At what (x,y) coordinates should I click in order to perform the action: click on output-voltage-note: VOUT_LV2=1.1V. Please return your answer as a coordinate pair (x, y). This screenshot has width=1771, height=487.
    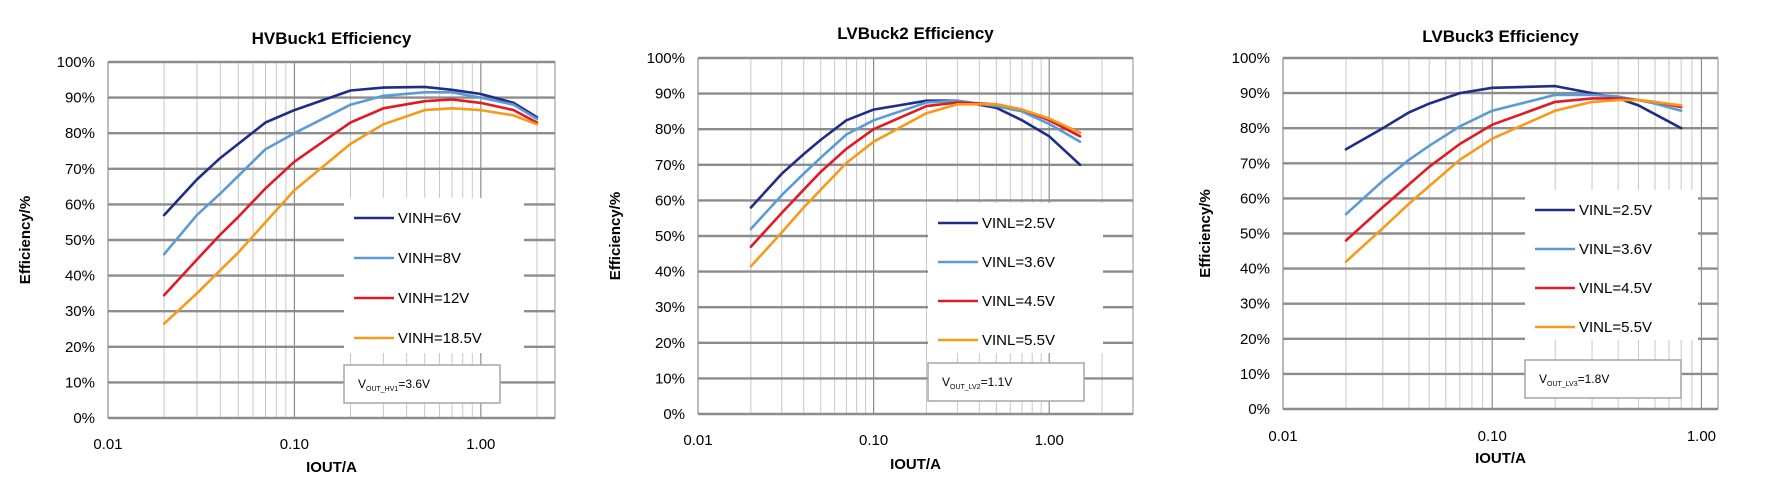
    Looking at the image, I should click on (1006, 382).